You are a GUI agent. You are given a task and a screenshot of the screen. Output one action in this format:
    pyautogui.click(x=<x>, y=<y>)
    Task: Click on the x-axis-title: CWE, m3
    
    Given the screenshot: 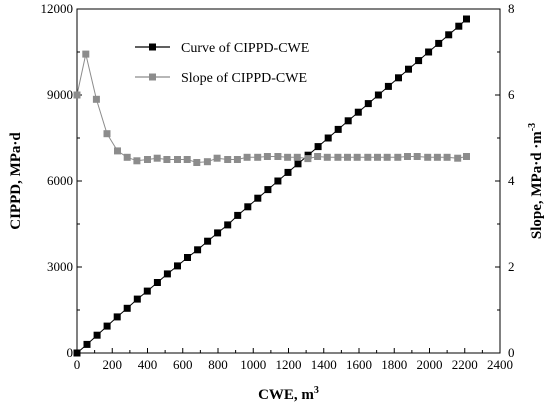 What is the action you would take?
    pyautogui.click(x=288, y=394)
    